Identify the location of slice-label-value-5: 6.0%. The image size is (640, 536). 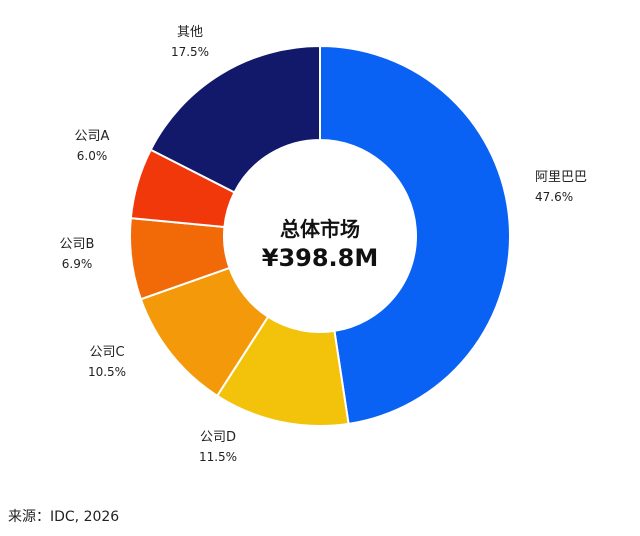
(92, 156).